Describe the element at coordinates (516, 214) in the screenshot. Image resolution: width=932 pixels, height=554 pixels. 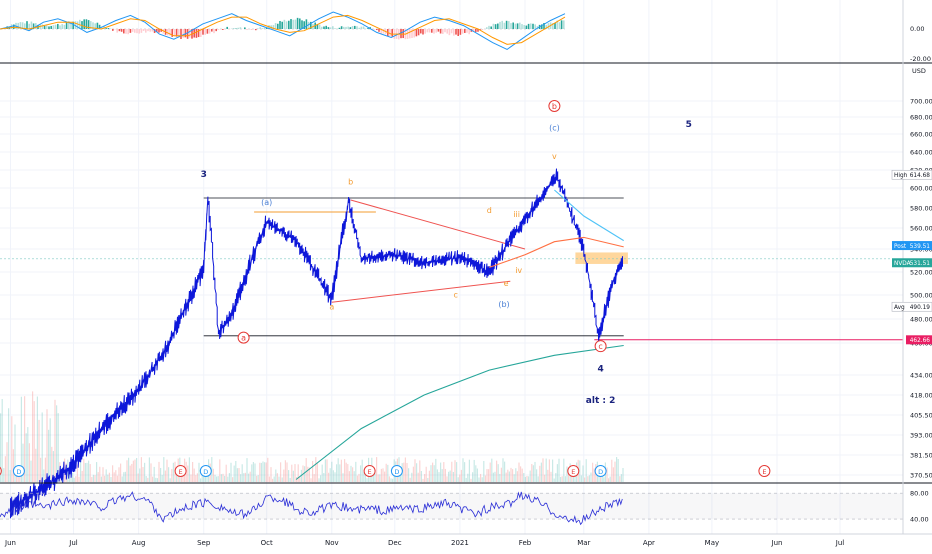
I see `wave-label: iii` at that location.